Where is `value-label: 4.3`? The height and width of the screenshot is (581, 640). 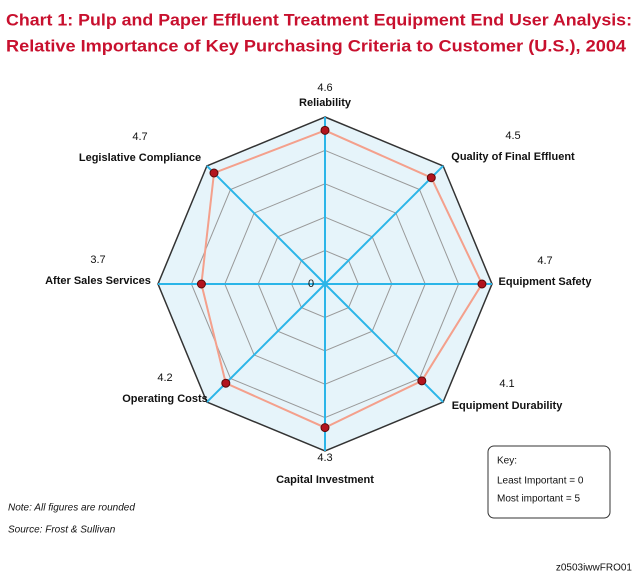 value-label: 4.3 is located at coordinates (324, 458).